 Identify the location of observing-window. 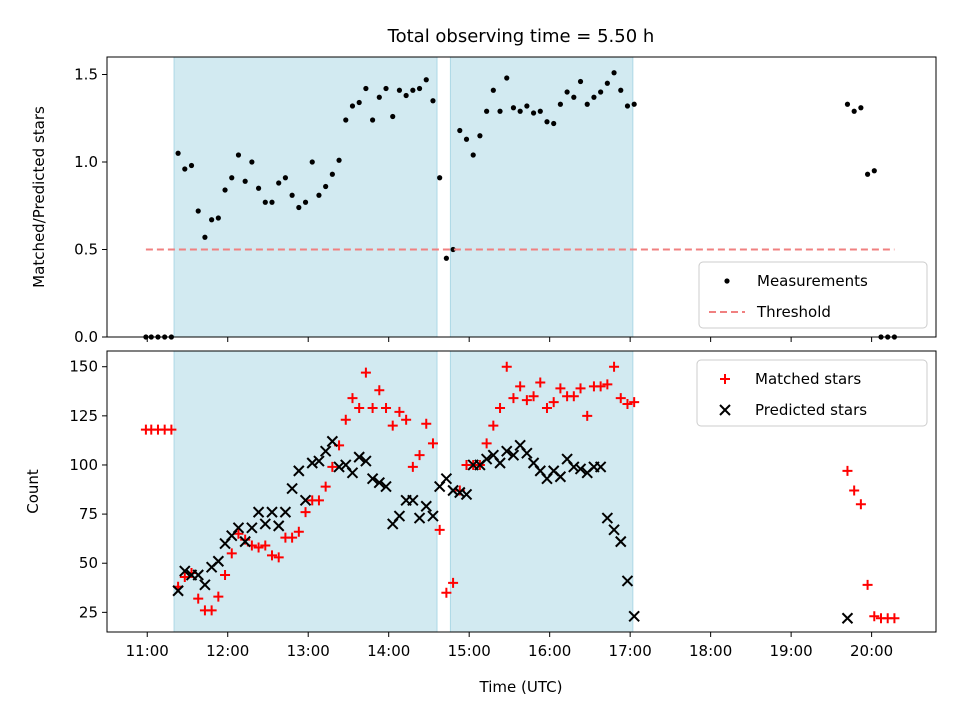
(305, 491).